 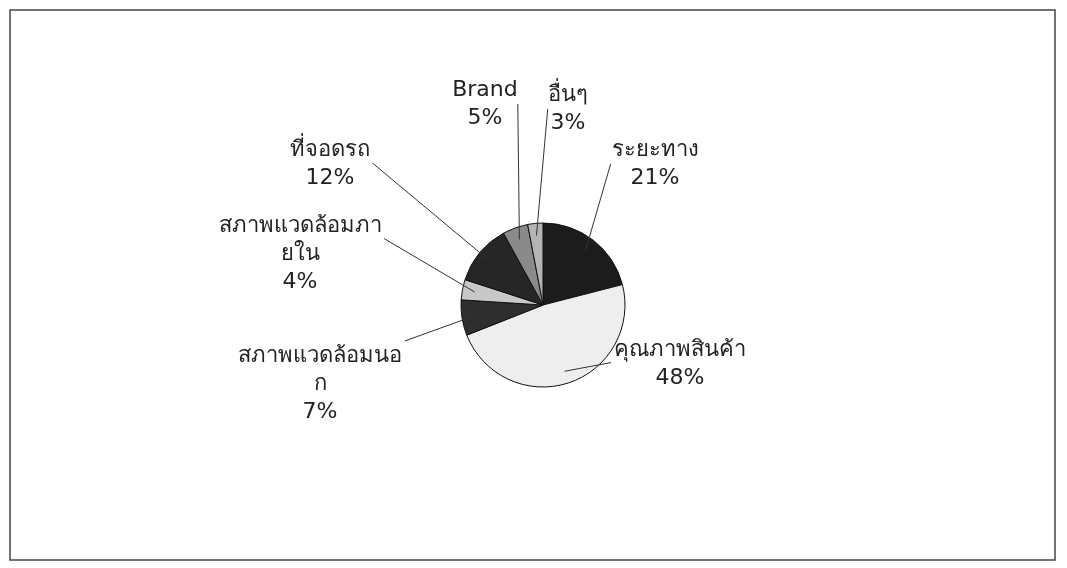 What do you see at coordinates (655, 148) in the screenshot?
I see `slice-label: ระยะทาง` at bounding box center [655, 148].